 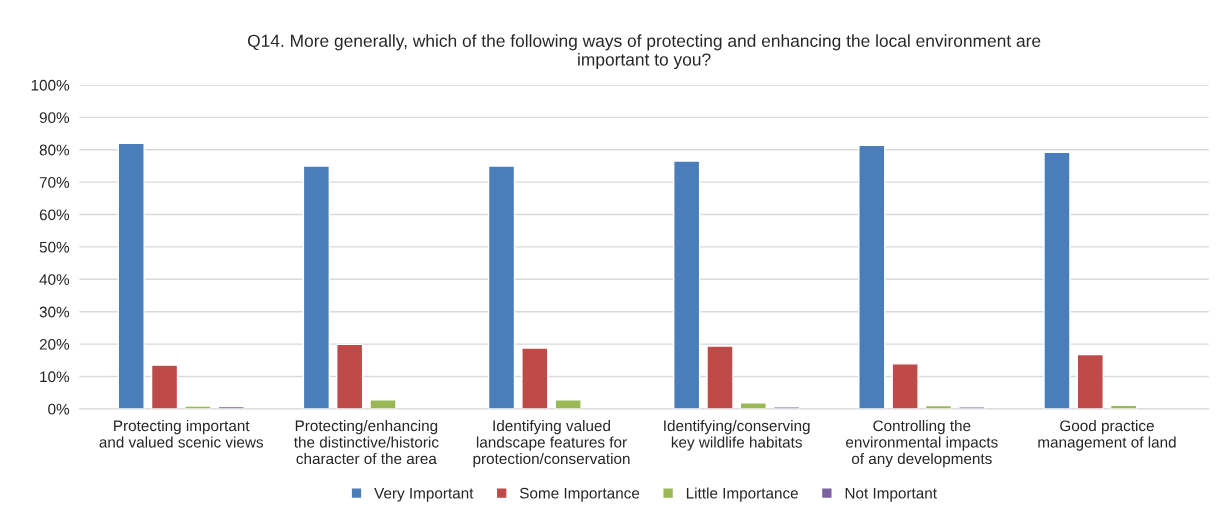 I want to click on legend-label: Some Importance, so click(x=579, y=494).